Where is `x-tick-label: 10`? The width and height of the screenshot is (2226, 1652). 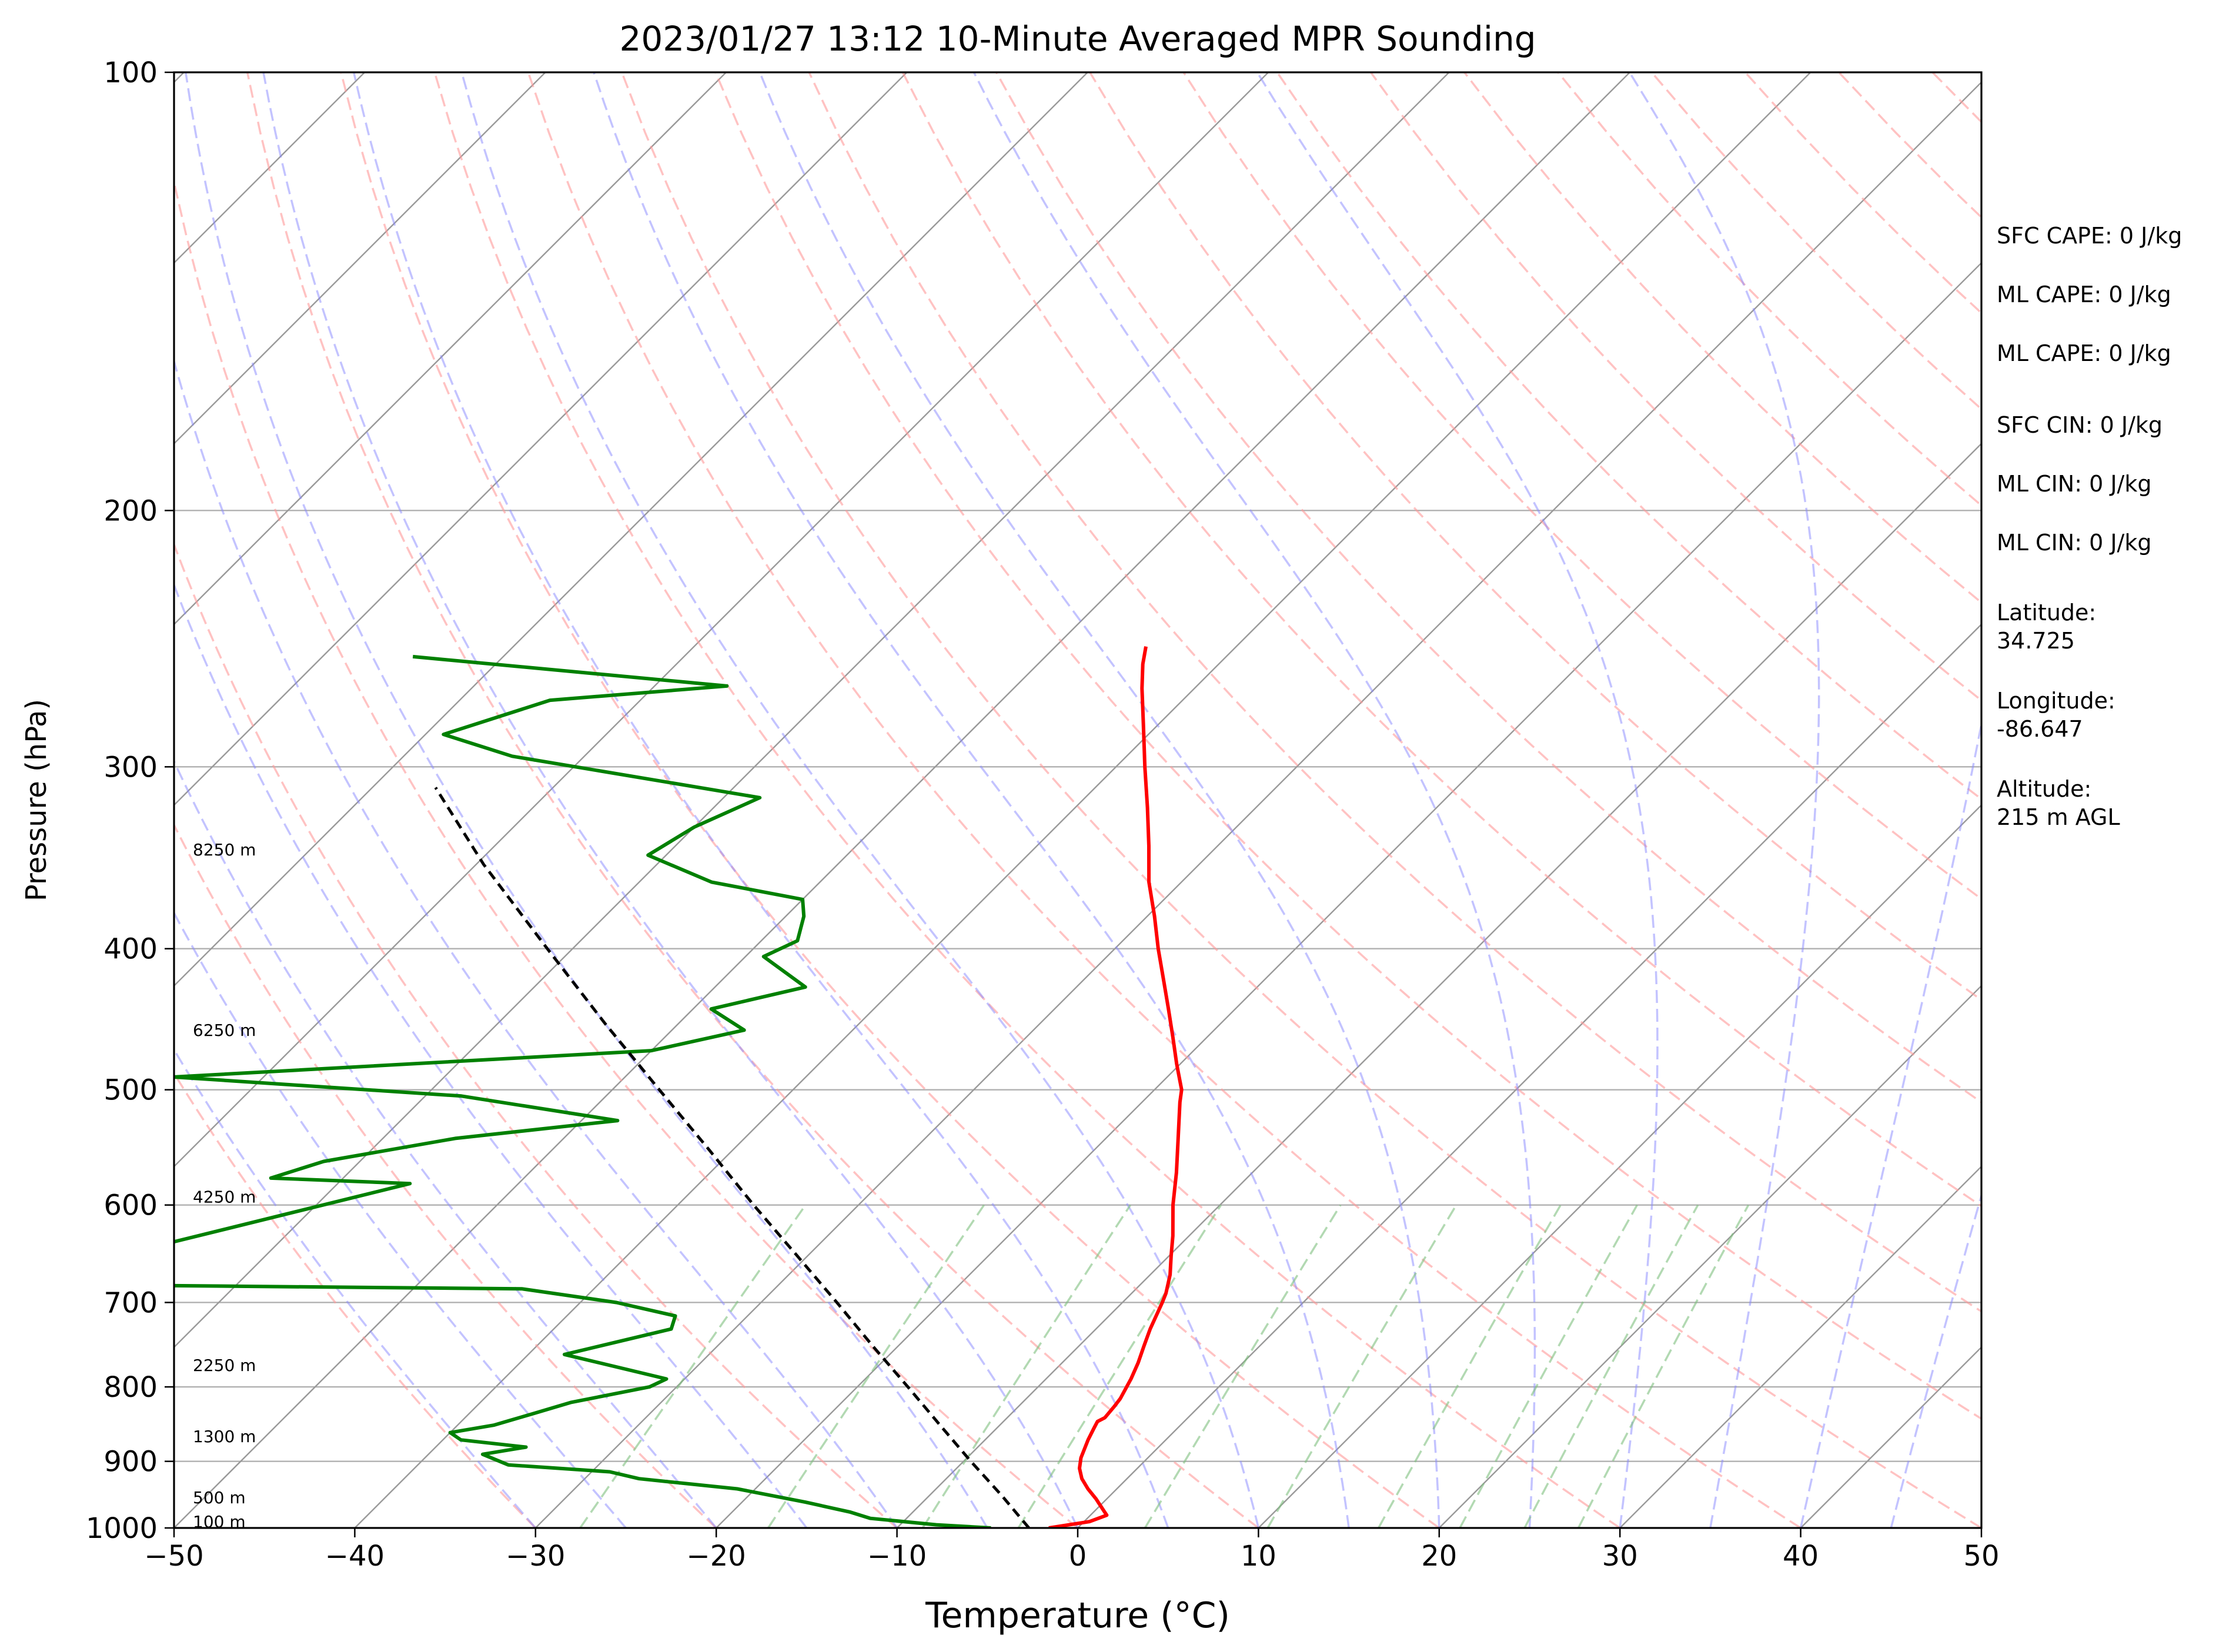 x-tick-label: 10 is located at coordinates (1259, 1556).